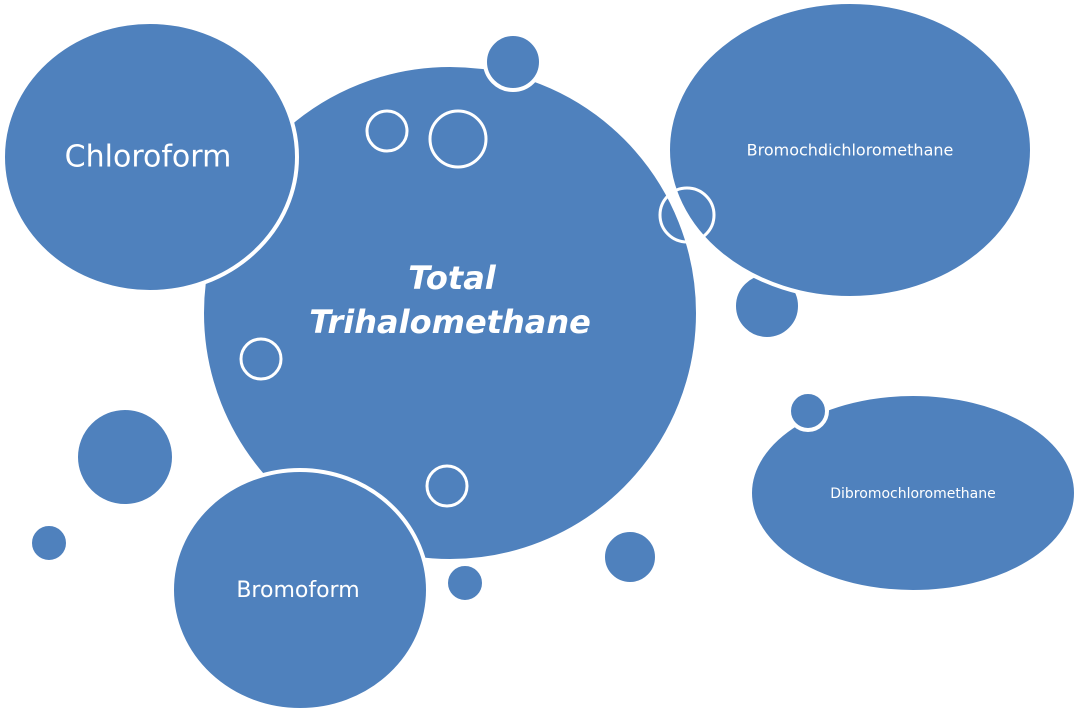 The height and width of the screenshot is (713, 1080). I want to click on bubble-dibromochloromethane, so click(913, 493).